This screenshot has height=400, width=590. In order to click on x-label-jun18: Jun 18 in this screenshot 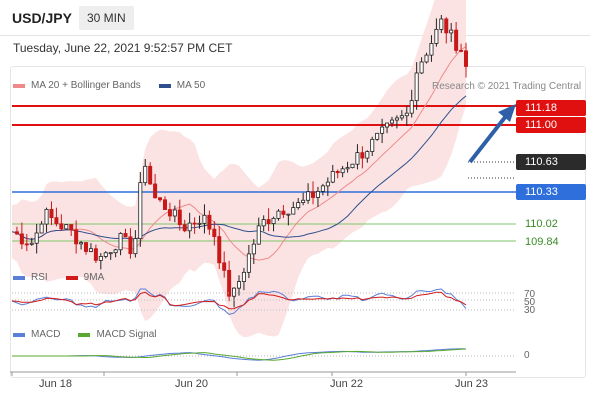, I will do `click(56, 384)`.